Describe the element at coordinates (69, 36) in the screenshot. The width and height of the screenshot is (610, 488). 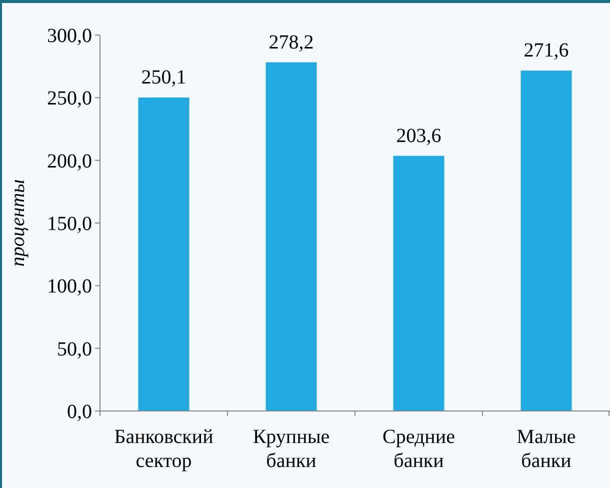
I see `y-tick-label: 300,0` at that location.